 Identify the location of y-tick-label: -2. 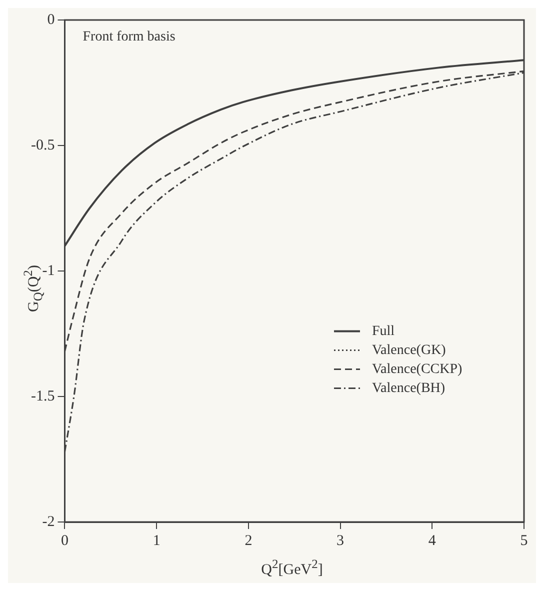
(48, 522).